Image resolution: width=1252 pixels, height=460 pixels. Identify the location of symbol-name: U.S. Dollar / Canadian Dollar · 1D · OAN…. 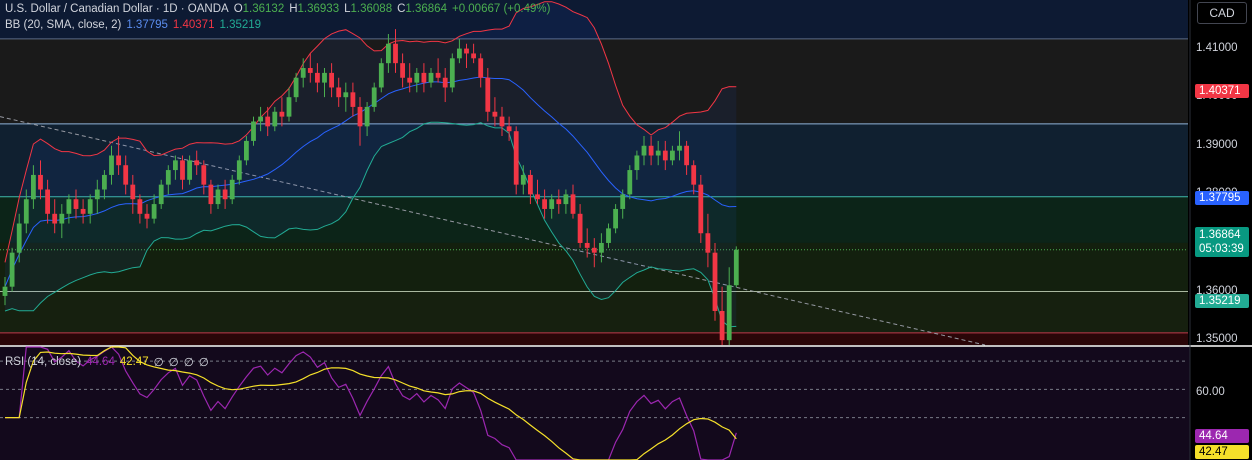
(117, 9).